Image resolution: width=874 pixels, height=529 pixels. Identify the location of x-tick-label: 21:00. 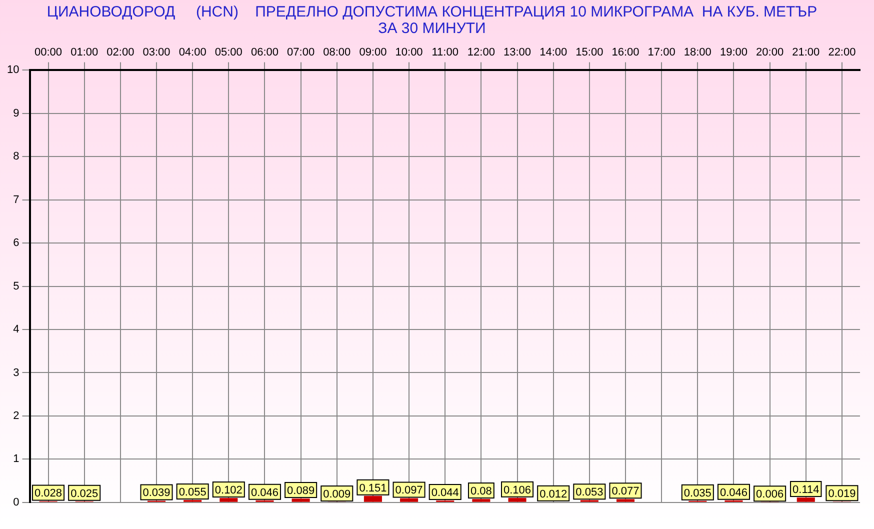
(806, 52).